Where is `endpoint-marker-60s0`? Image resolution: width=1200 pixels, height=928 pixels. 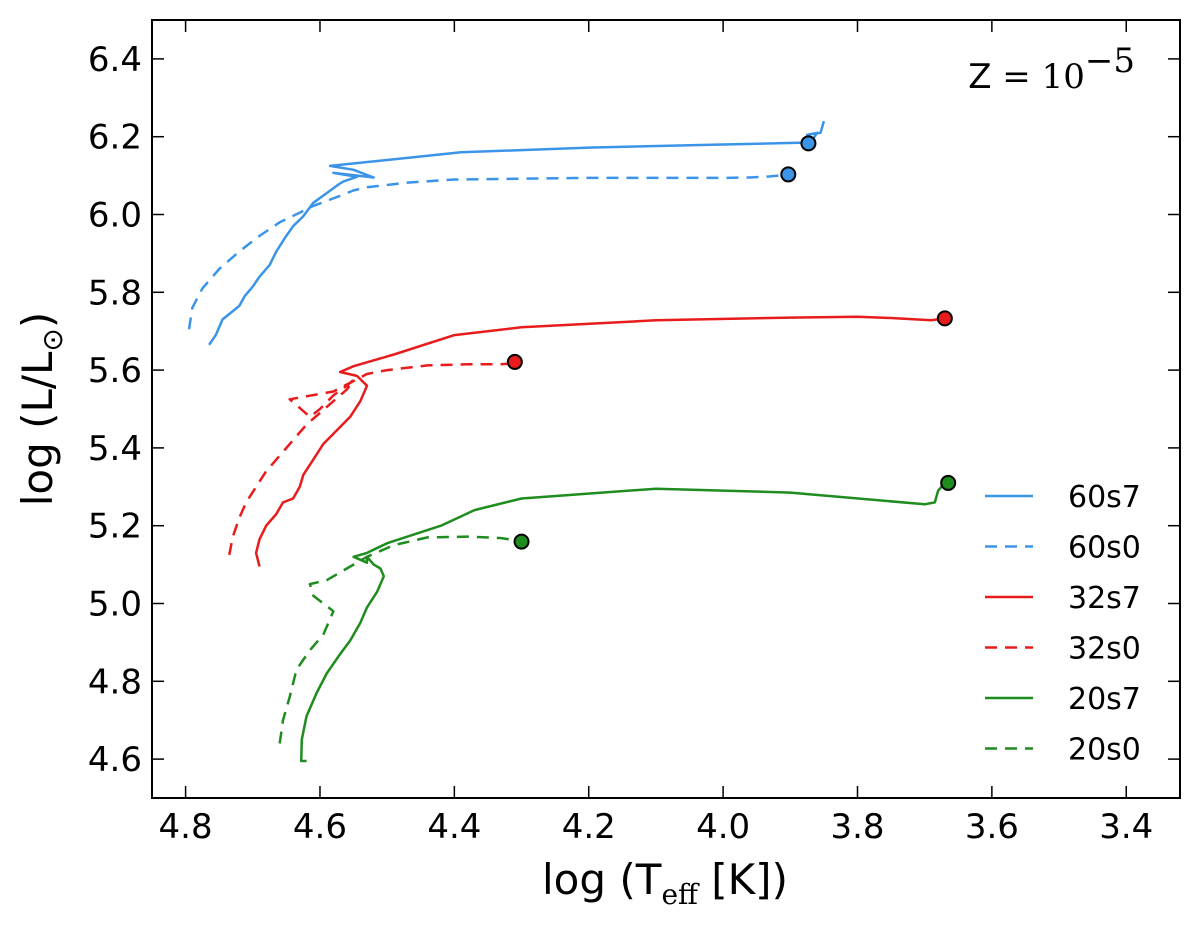
endpoint-marker-60s0 is located at coordinates (788, 174).